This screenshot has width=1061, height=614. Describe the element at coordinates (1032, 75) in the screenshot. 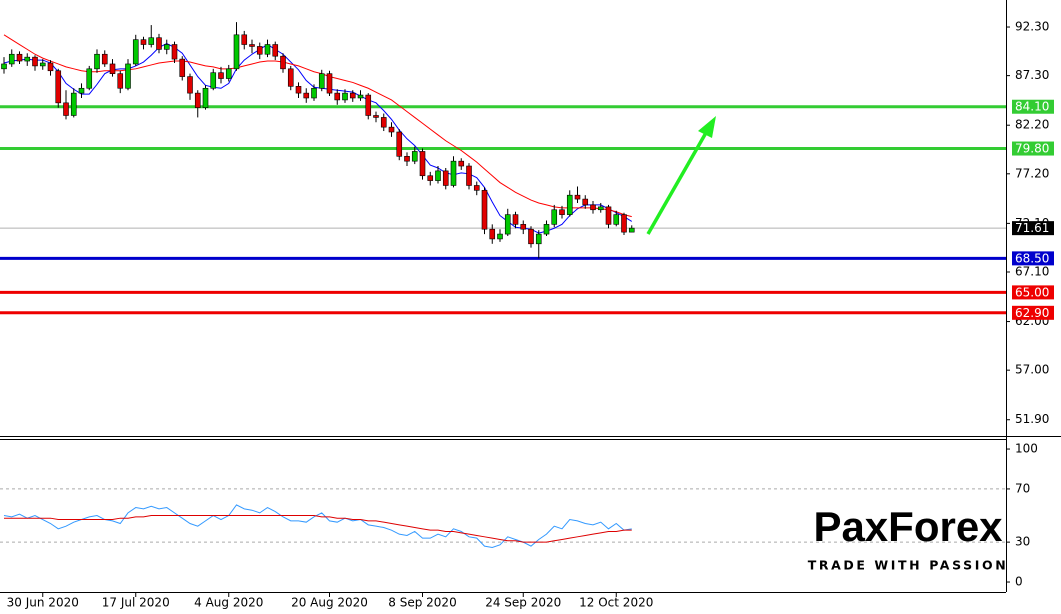

I see `y-tick-label: 87.30` at that location.